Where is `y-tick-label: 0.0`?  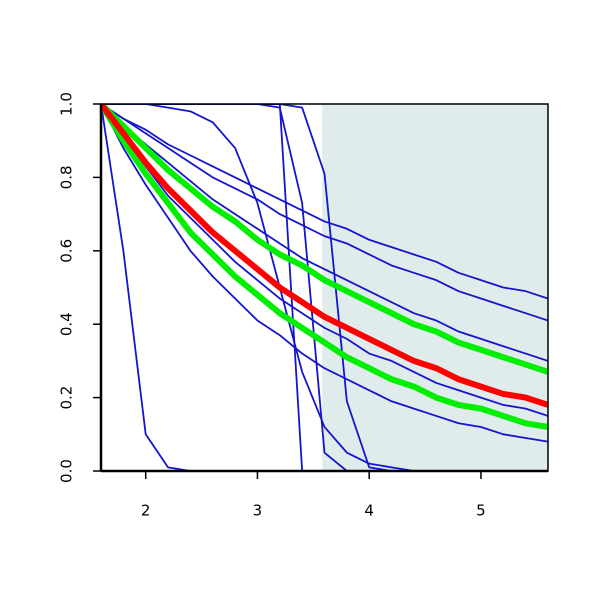 y-tick-label: 0.0 is located at coordinates (67, 471).